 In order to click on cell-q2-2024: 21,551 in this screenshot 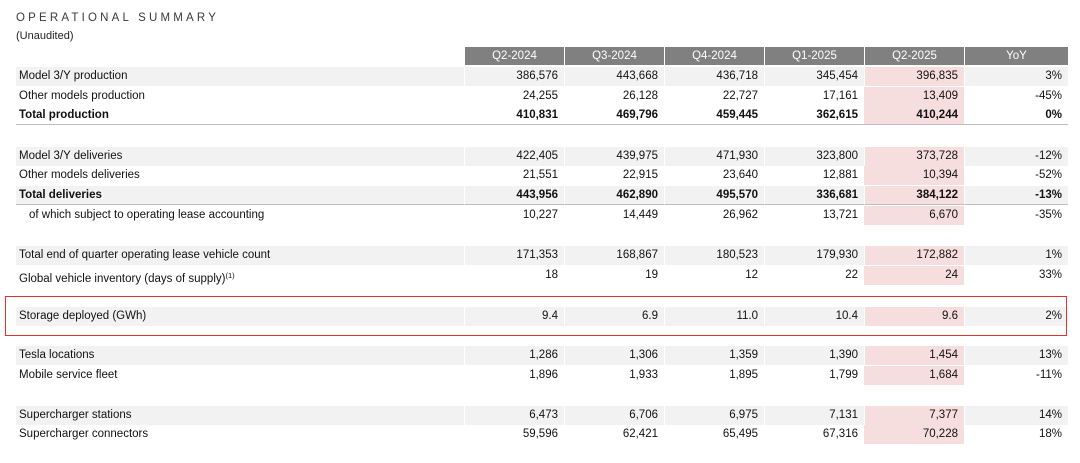, I will do `click(540, 175)`.